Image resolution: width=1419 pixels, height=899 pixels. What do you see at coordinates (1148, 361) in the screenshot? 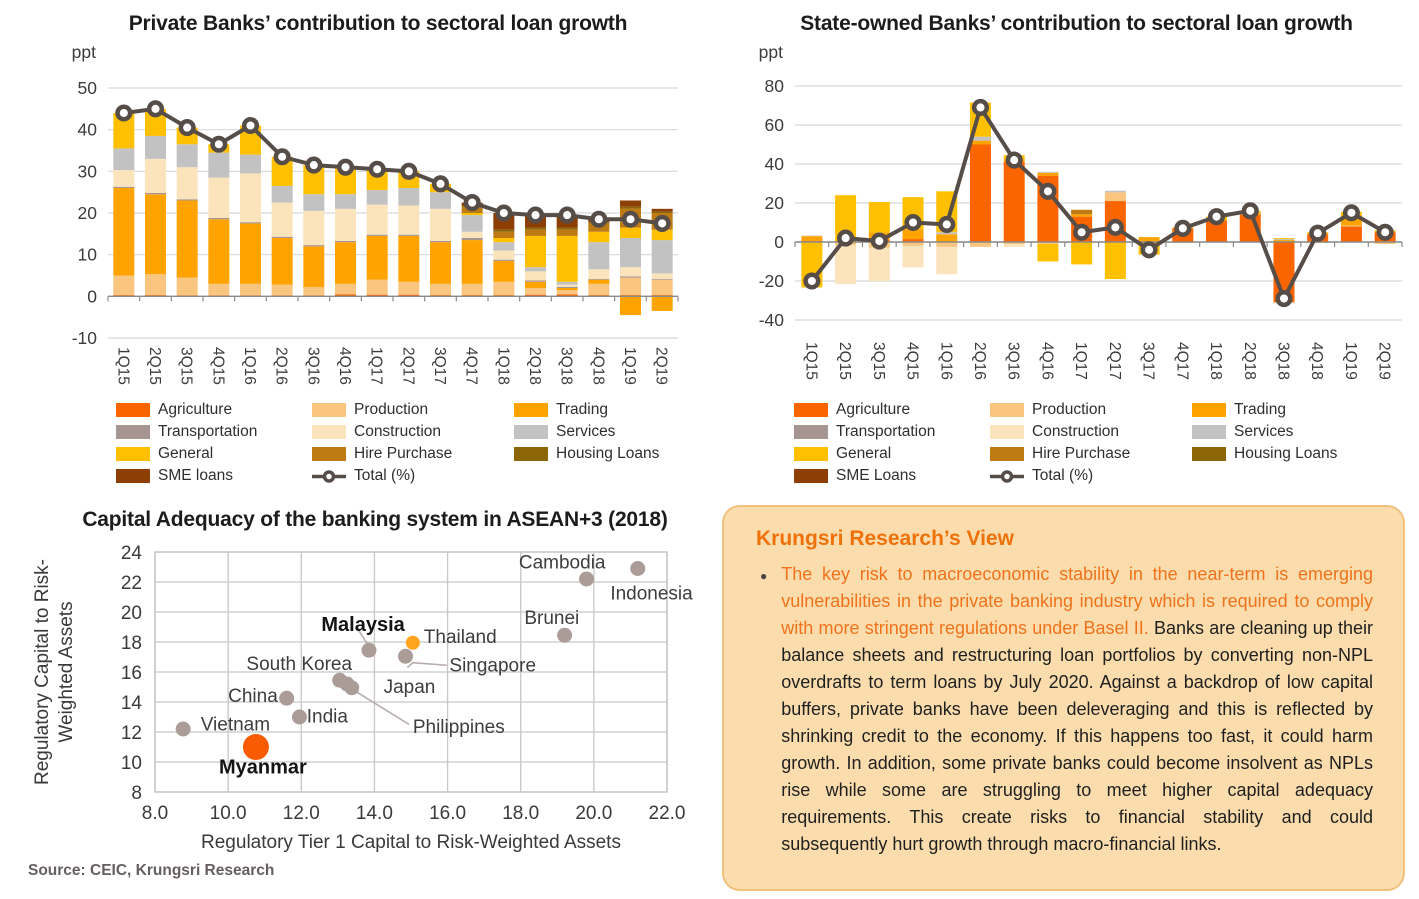
I see `x-tick-label: 3Q17` at bounding box center [1148, 361].